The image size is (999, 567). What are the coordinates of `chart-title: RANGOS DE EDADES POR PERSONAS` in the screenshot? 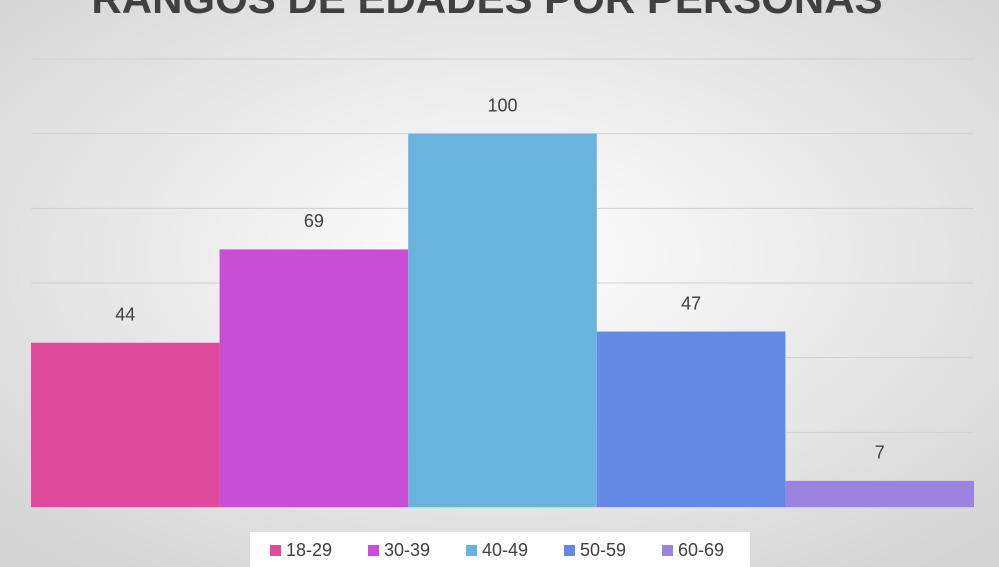 It's located at (486, 11).